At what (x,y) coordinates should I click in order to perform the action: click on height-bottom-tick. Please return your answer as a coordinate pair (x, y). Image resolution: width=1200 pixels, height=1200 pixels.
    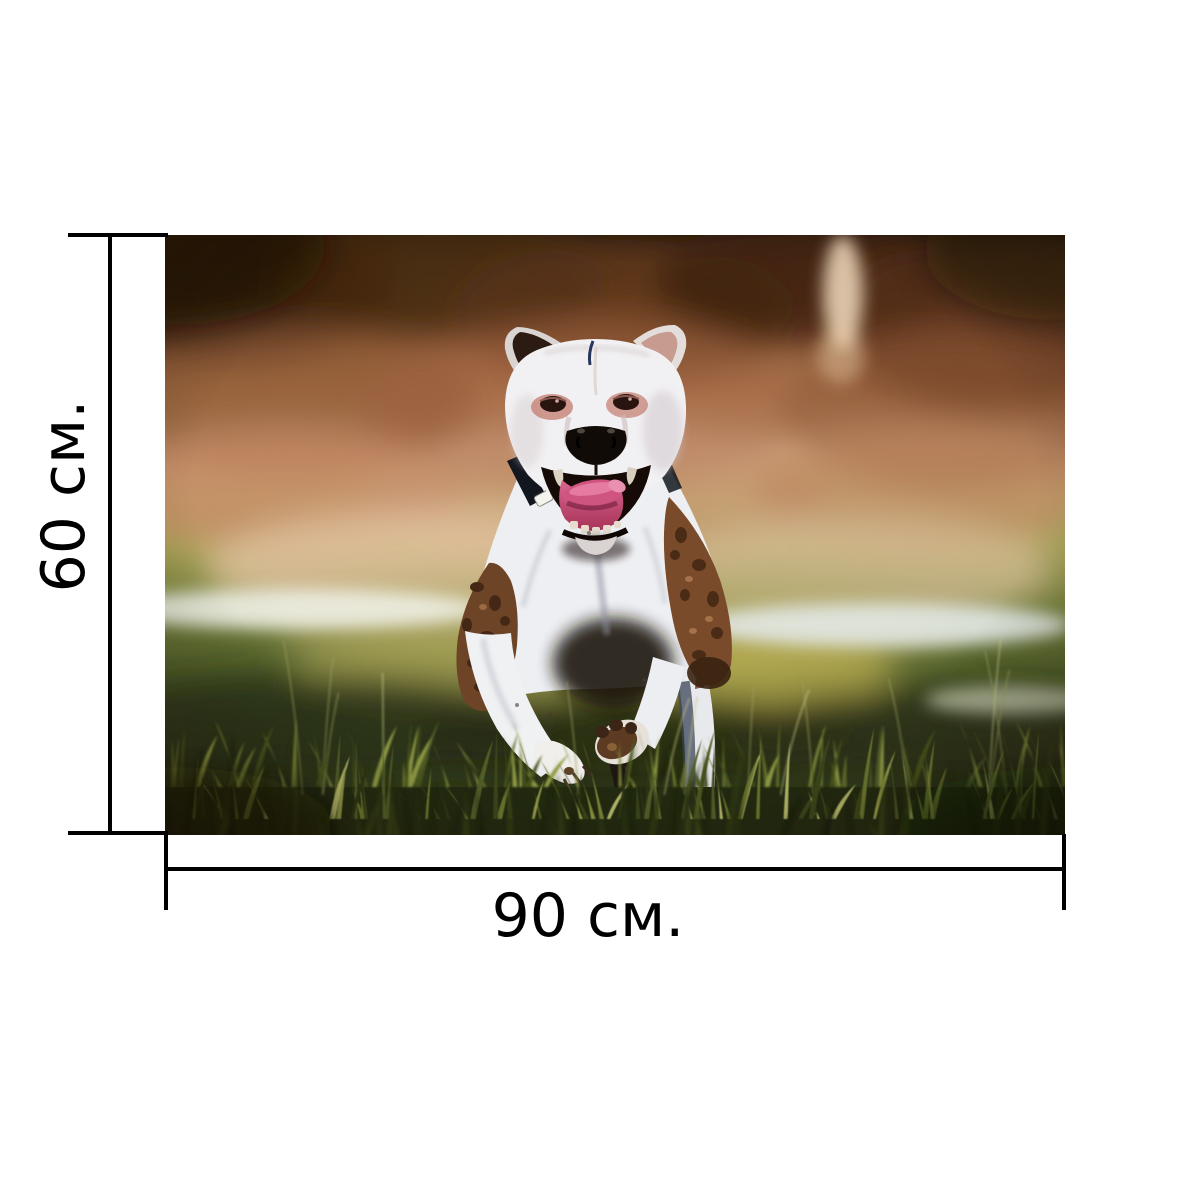
    Looking at the image, I should click on (118, 833).